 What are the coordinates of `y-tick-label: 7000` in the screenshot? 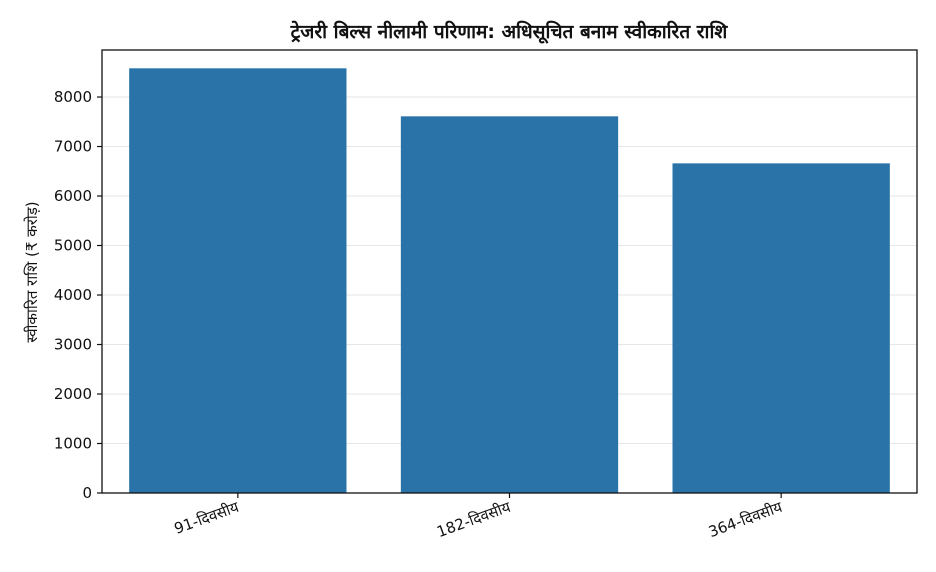 It's located at (73, 147).